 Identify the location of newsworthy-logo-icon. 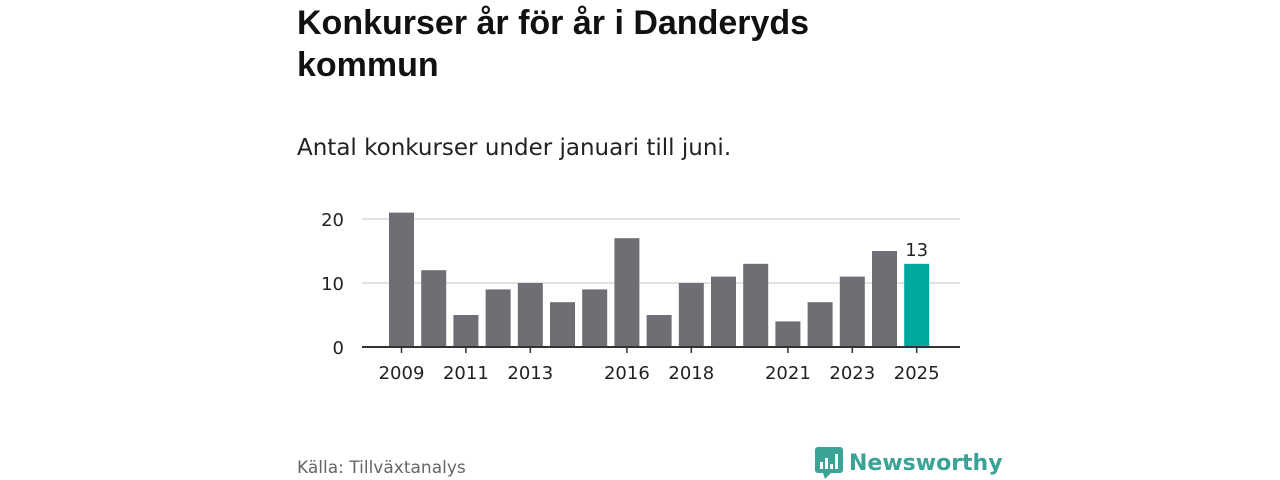
(829, 463).